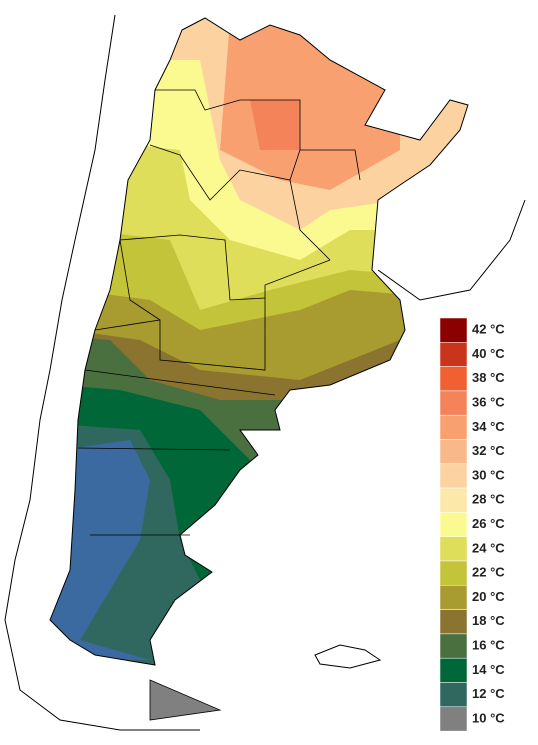 Image resolution: width=538 pixels, height=745 pixels. What do you see at coordinates (488, 523) in the screenshot?
I see `legend-label: 26 °C` at bounding box center [488, 523].